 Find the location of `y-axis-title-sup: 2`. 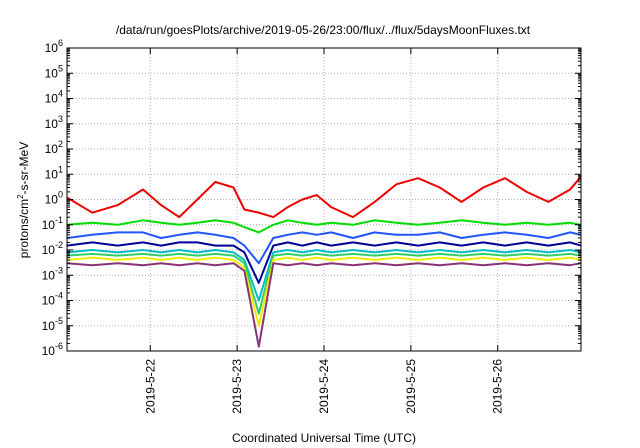

y-axis-title-sup: 2 is located at coordinates (20, 196).